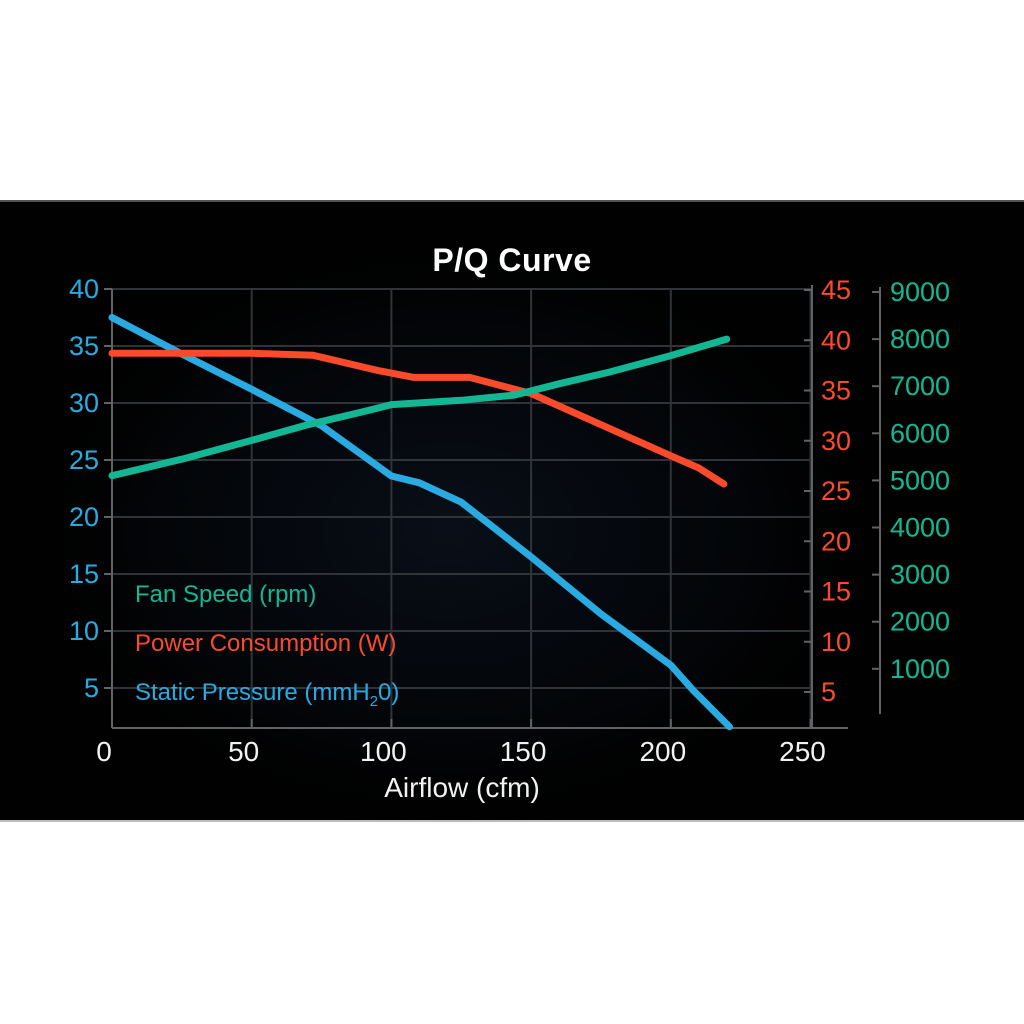  What do you see at coordinates (91, 688) in the screenshot?
I see `left-axis-tick-label: 5` at bounding box center [91, 688].